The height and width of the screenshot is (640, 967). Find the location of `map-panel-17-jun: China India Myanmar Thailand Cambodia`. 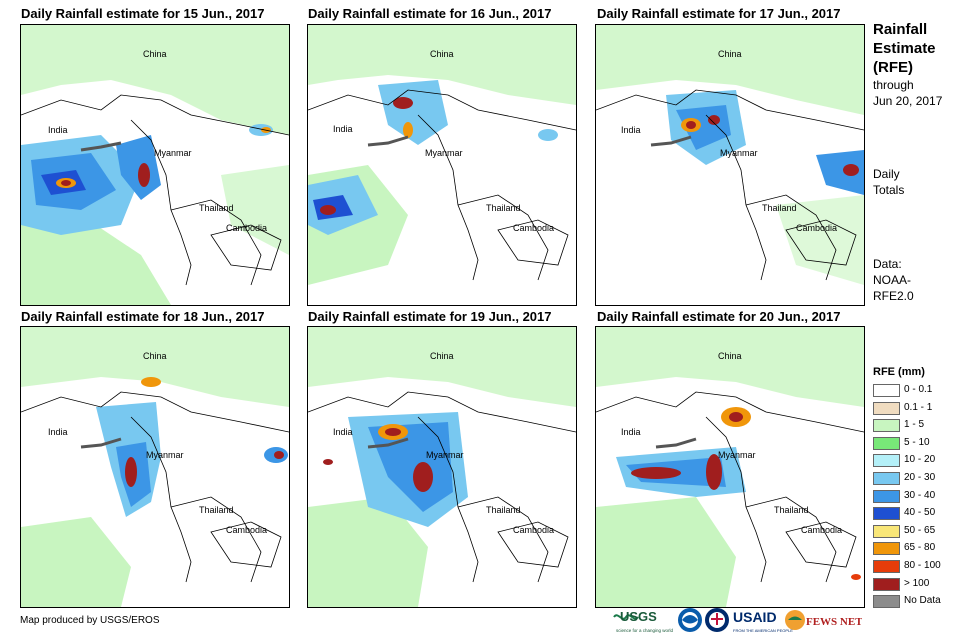

map-panel-17-jun: China India Myanmar Thailand Cambodia is located at coordinates (730, 165).